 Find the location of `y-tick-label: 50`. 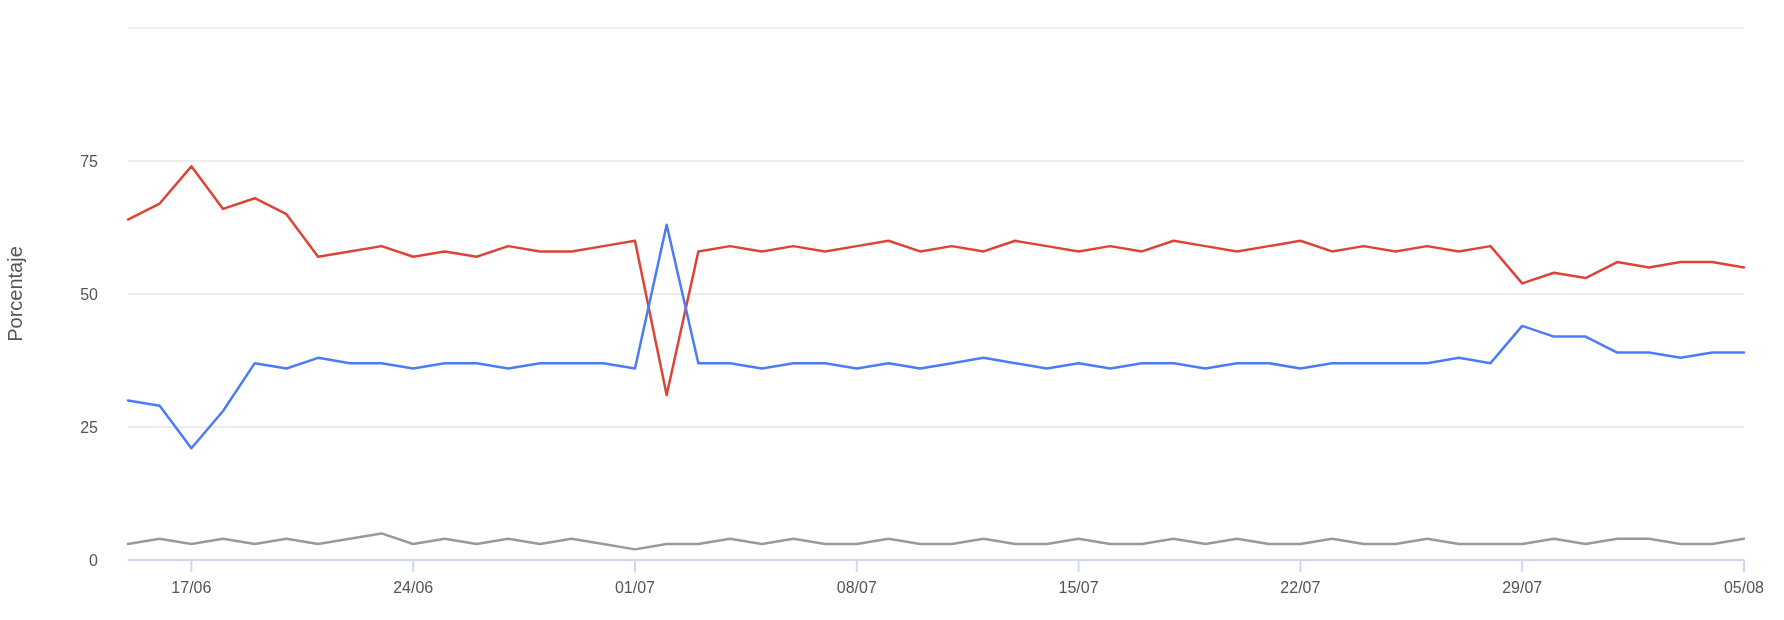

y-tick-label: 50 is located at coordinates (89, 294).